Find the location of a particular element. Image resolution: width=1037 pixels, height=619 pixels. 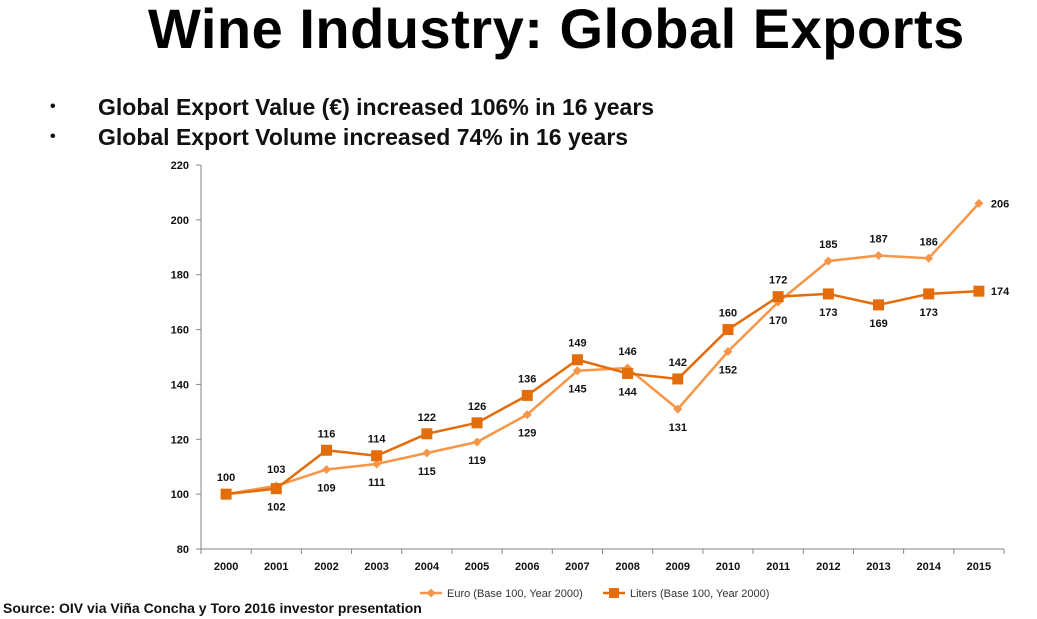

y-tick-label: 200 is located at coordinates (180, 221).